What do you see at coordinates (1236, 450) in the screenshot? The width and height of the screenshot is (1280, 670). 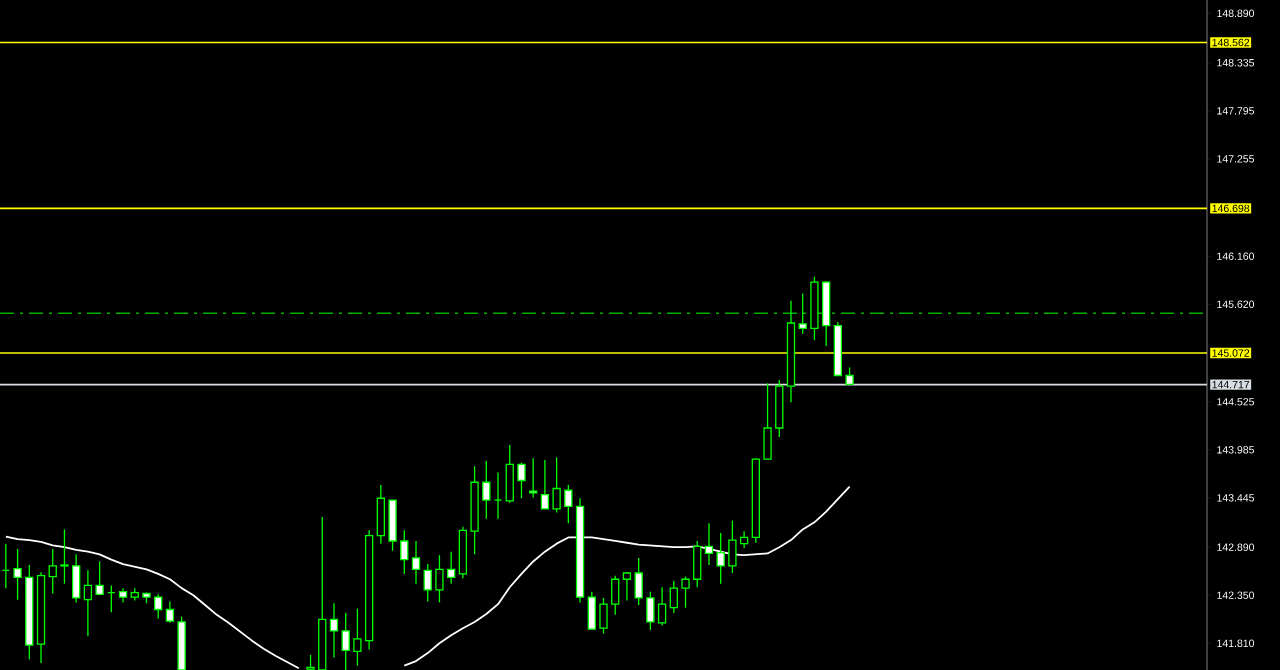 I see `y-tick-label: 143.985` at bounding box center [1236, 450].